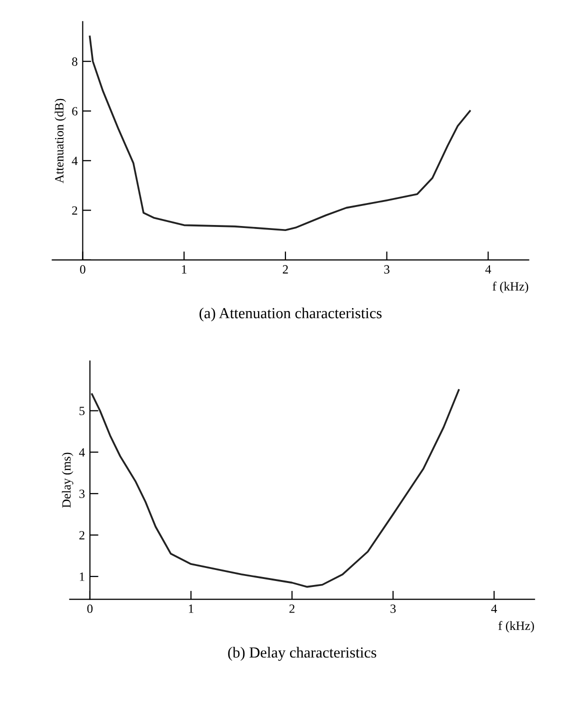 The image size is (581, 722). Describe the element at coordinates (68, 480) in the screenshot. I see `y-axis-title: Delay (ms)` at that location.